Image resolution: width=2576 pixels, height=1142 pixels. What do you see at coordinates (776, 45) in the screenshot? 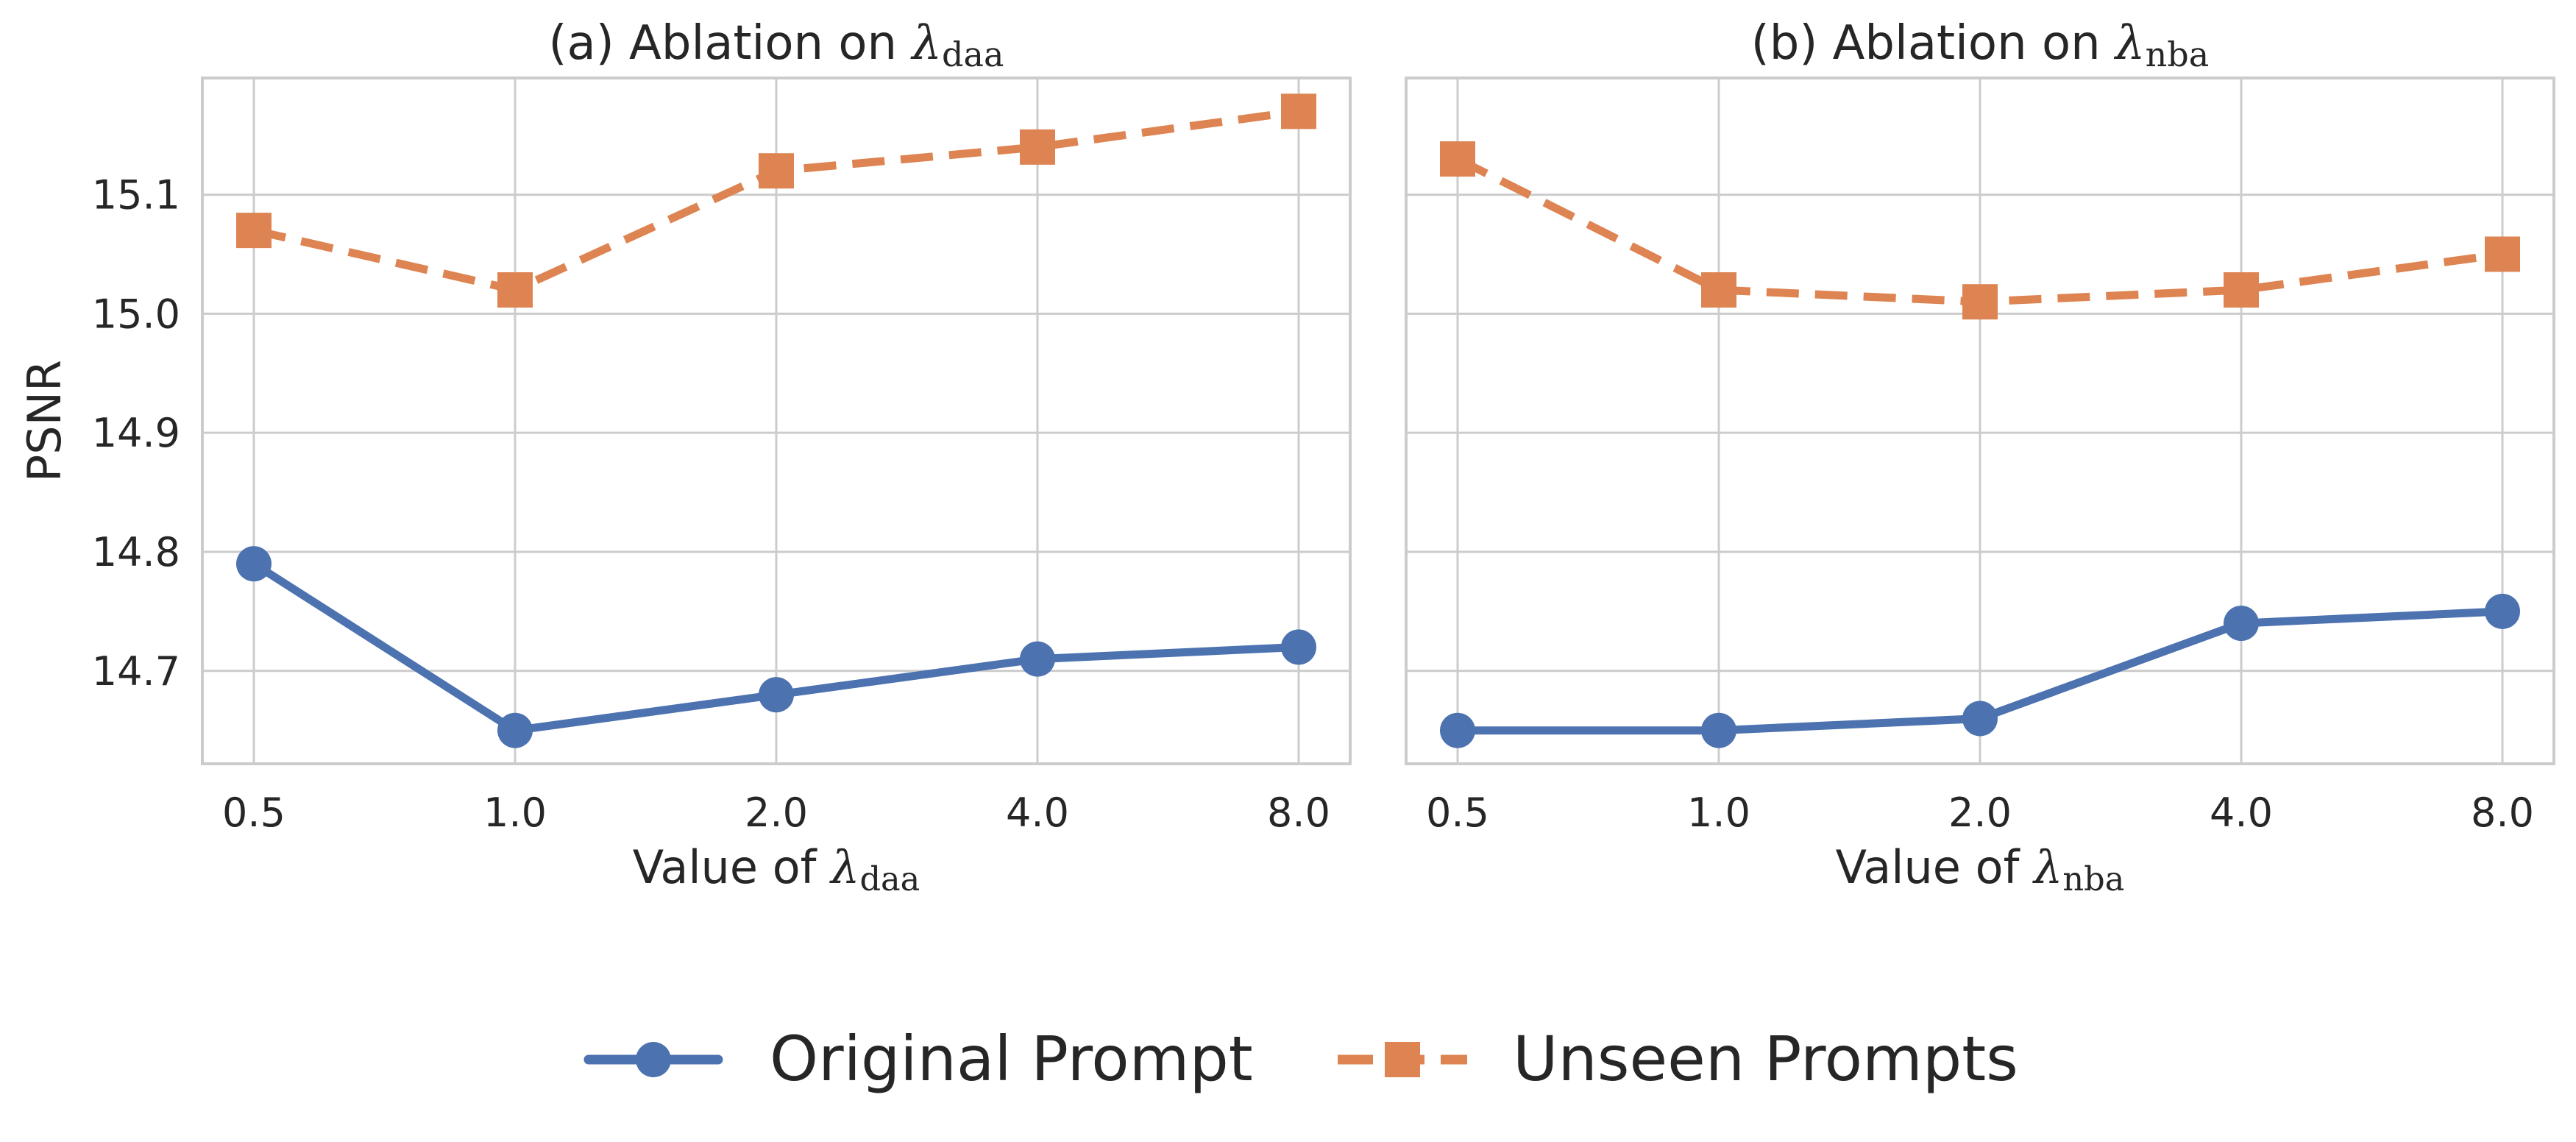
I see `panel-a-title: (a) Ablation on λdaa` at bounding box center [776, 45].